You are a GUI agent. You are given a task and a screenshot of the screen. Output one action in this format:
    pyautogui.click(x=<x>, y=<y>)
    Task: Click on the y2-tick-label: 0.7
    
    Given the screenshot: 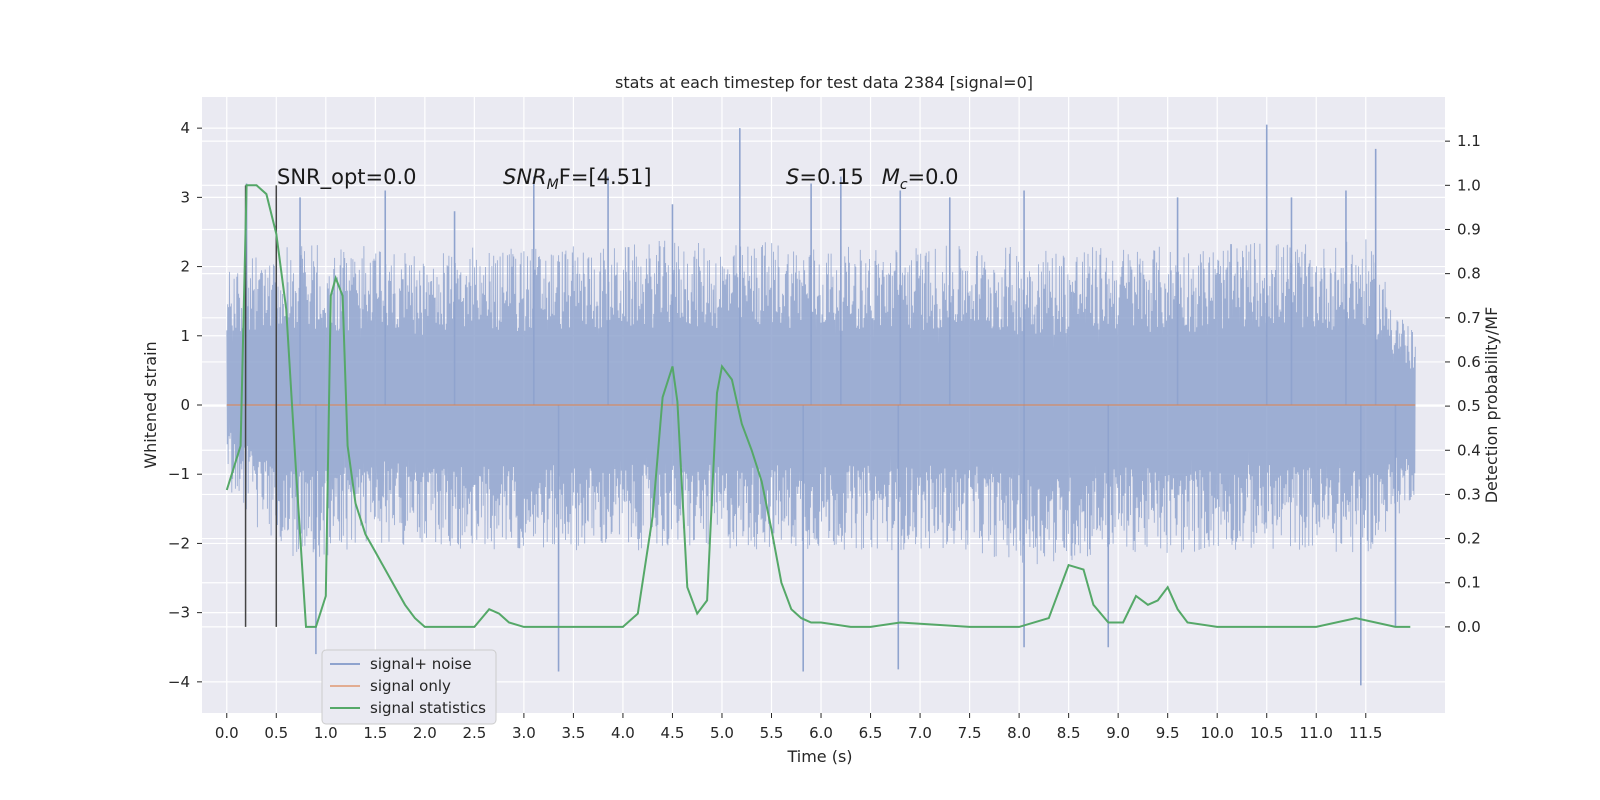 What is the action you would take?
    pyautogui.click(x=1469, y=318)
    